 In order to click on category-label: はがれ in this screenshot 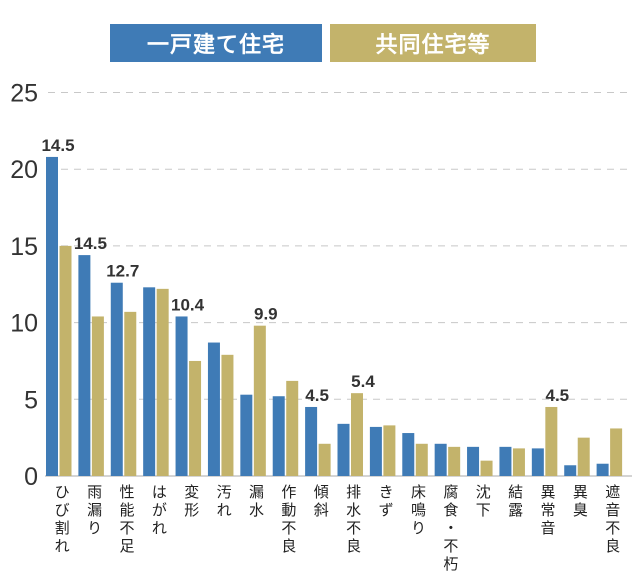, I will do `click(159, 510)`.